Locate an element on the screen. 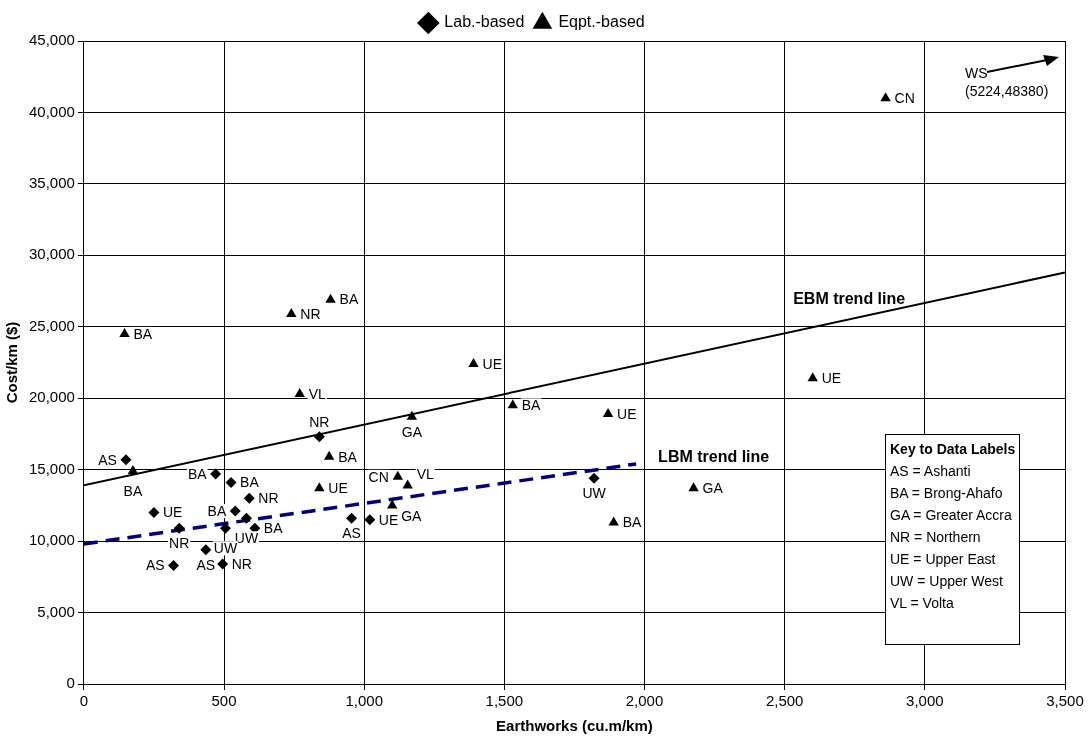  annotation: UE = Upper East is located at coordinates (943, 559).